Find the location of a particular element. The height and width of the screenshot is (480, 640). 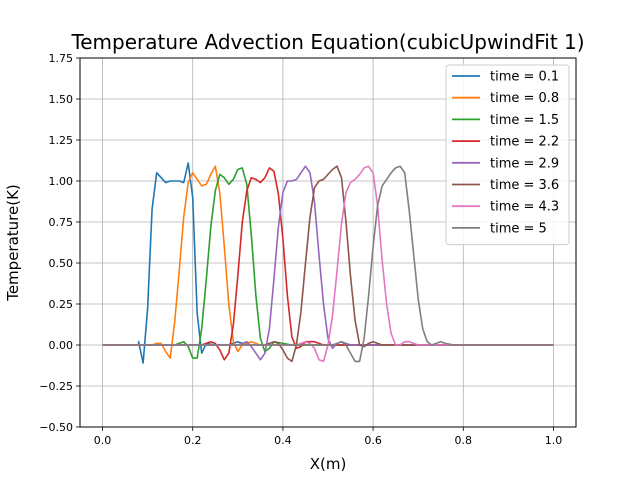

x-tick-label: 0.8 is located at coordinates (464, 440).